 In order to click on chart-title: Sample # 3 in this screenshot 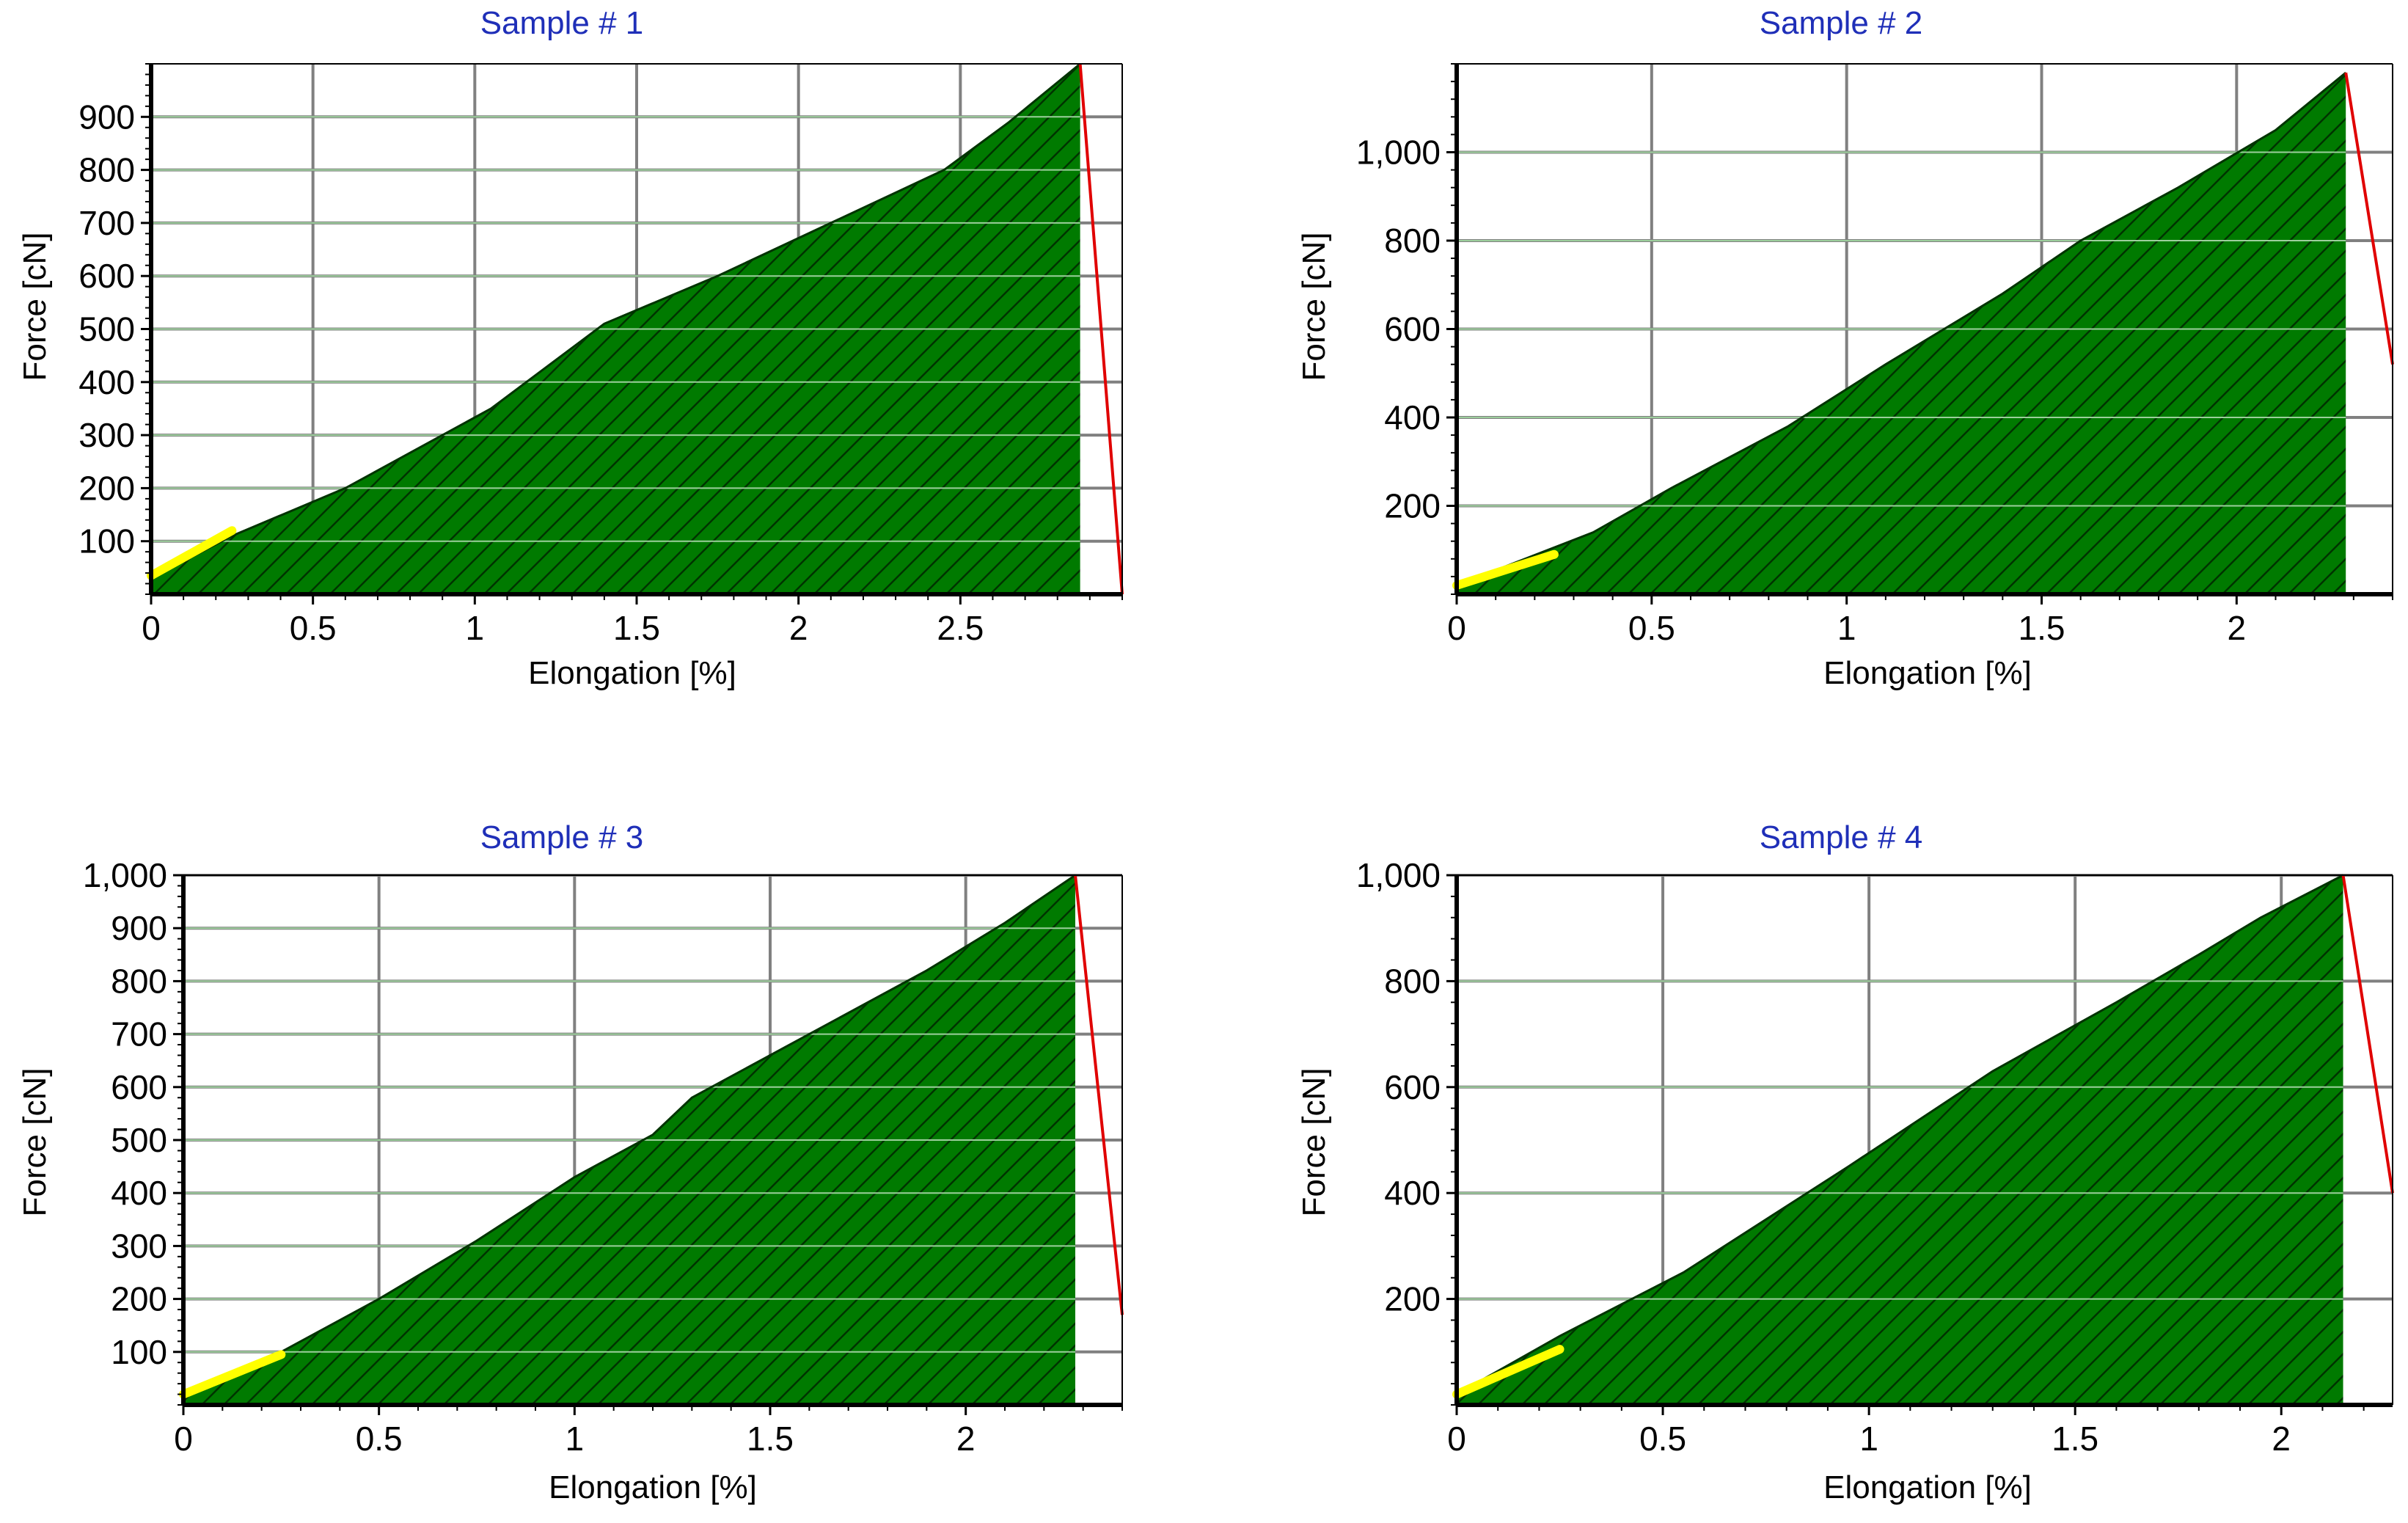, I will do `click(562, 837)`.